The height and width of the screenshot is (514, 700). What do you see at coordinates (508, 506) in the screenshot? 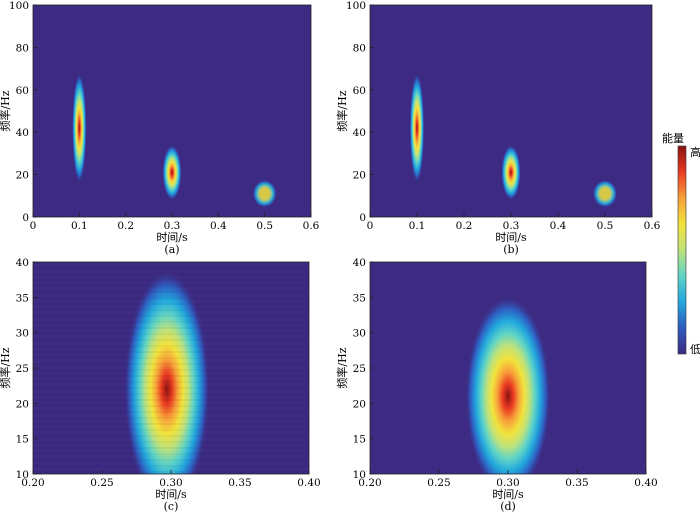
I see `panel-caption: (d)` at bounding box center [508, 506].